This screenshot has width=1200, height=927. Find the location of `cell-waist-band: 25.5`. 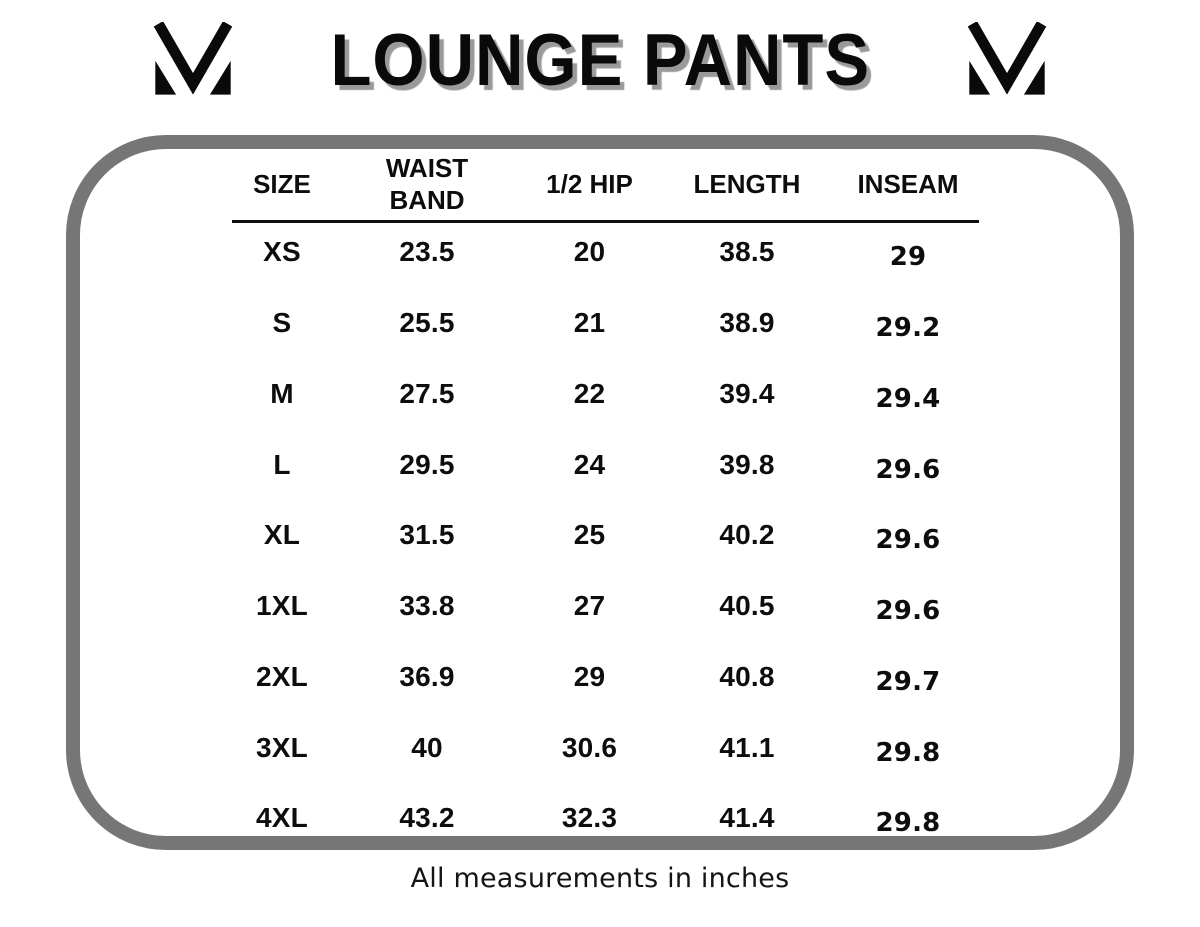

cell-waist-band: 25.5 is located at coordinates (427, 323).